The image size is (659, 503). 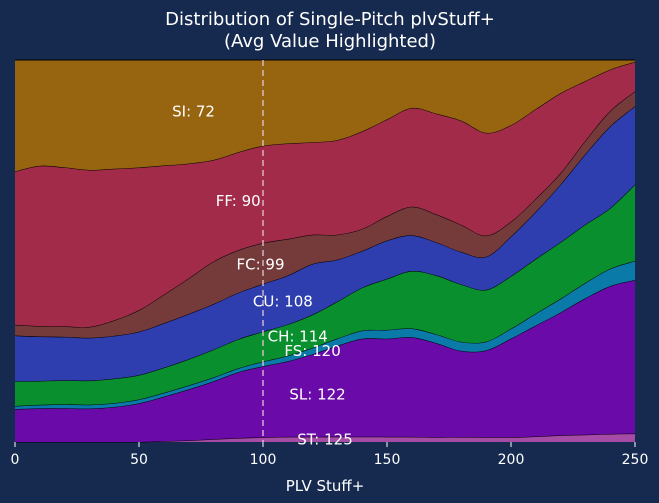 I want to click on x-tick-label: 250, so click(x=635, y=460).